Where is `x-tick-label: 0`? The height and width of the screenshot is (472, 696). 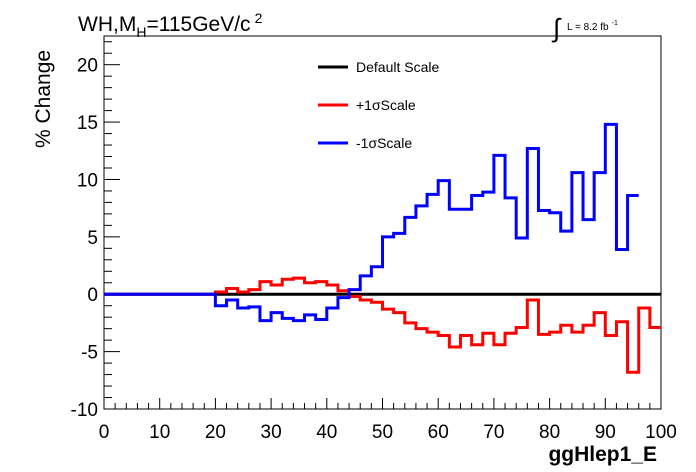 x-tick-label: 0 is located at coordinates (104, 432).